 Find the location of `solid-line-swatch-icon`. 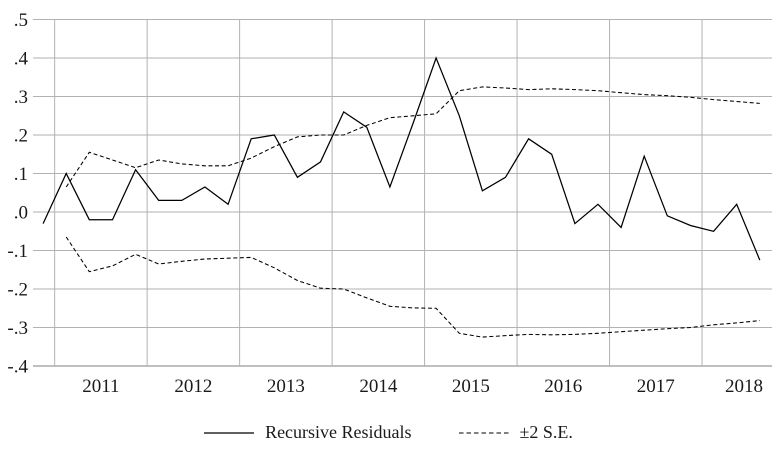

solid-line-swatch-icon is located at coordinates (229, 432).